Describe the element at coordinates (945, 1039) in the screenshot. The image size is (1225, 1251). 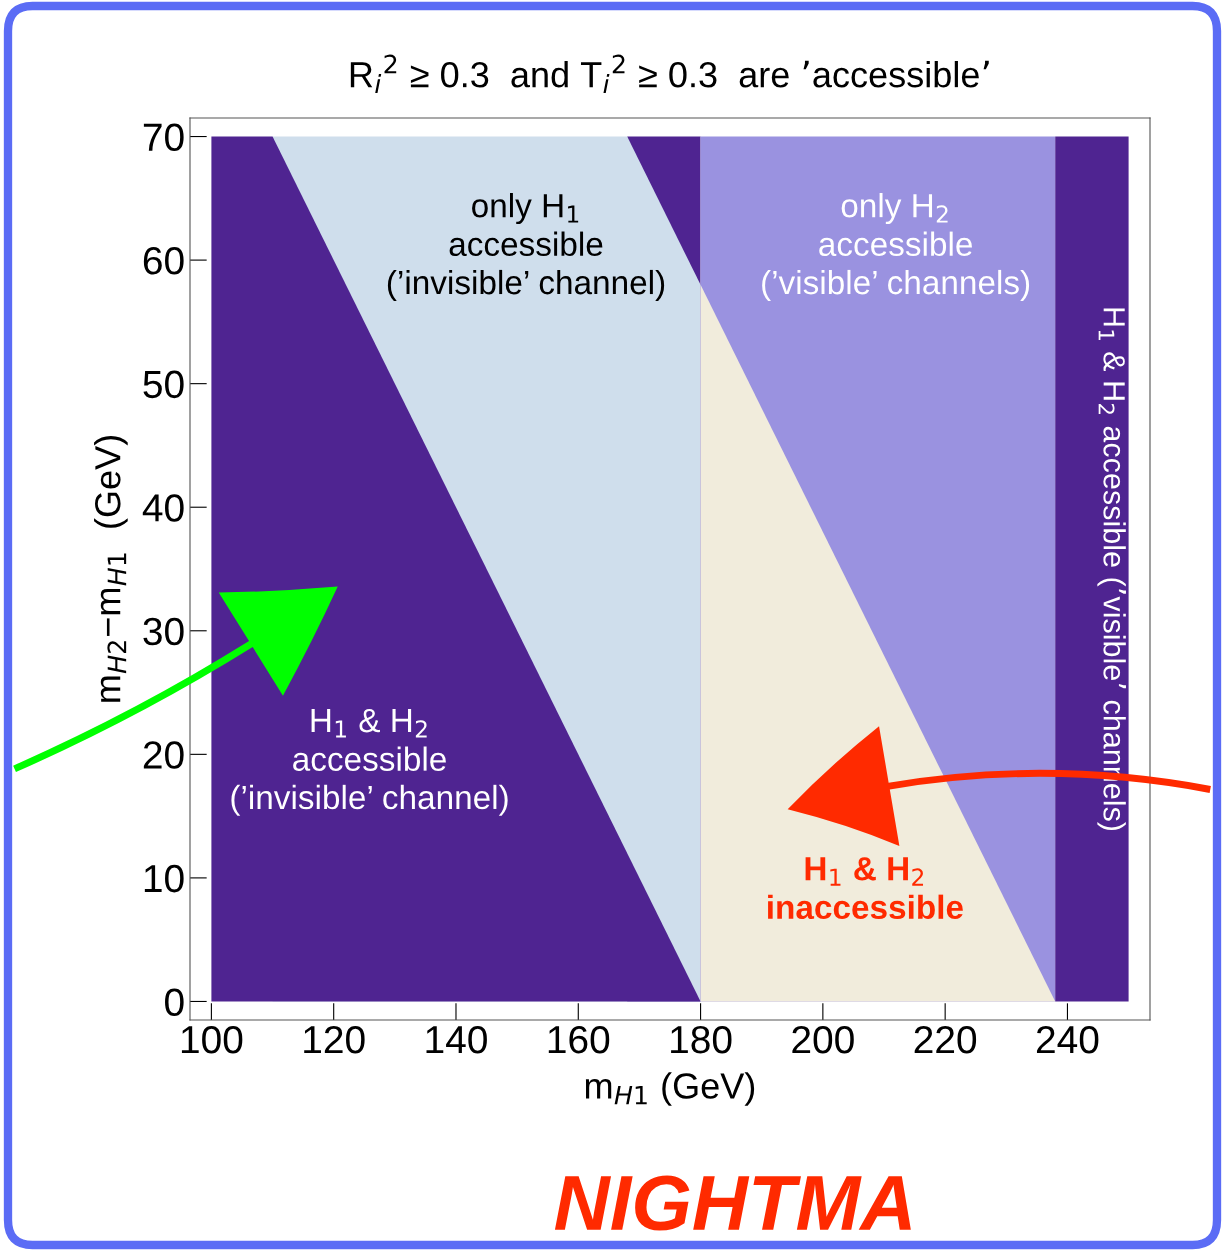
I see `x-tick-label: 220` at that location.